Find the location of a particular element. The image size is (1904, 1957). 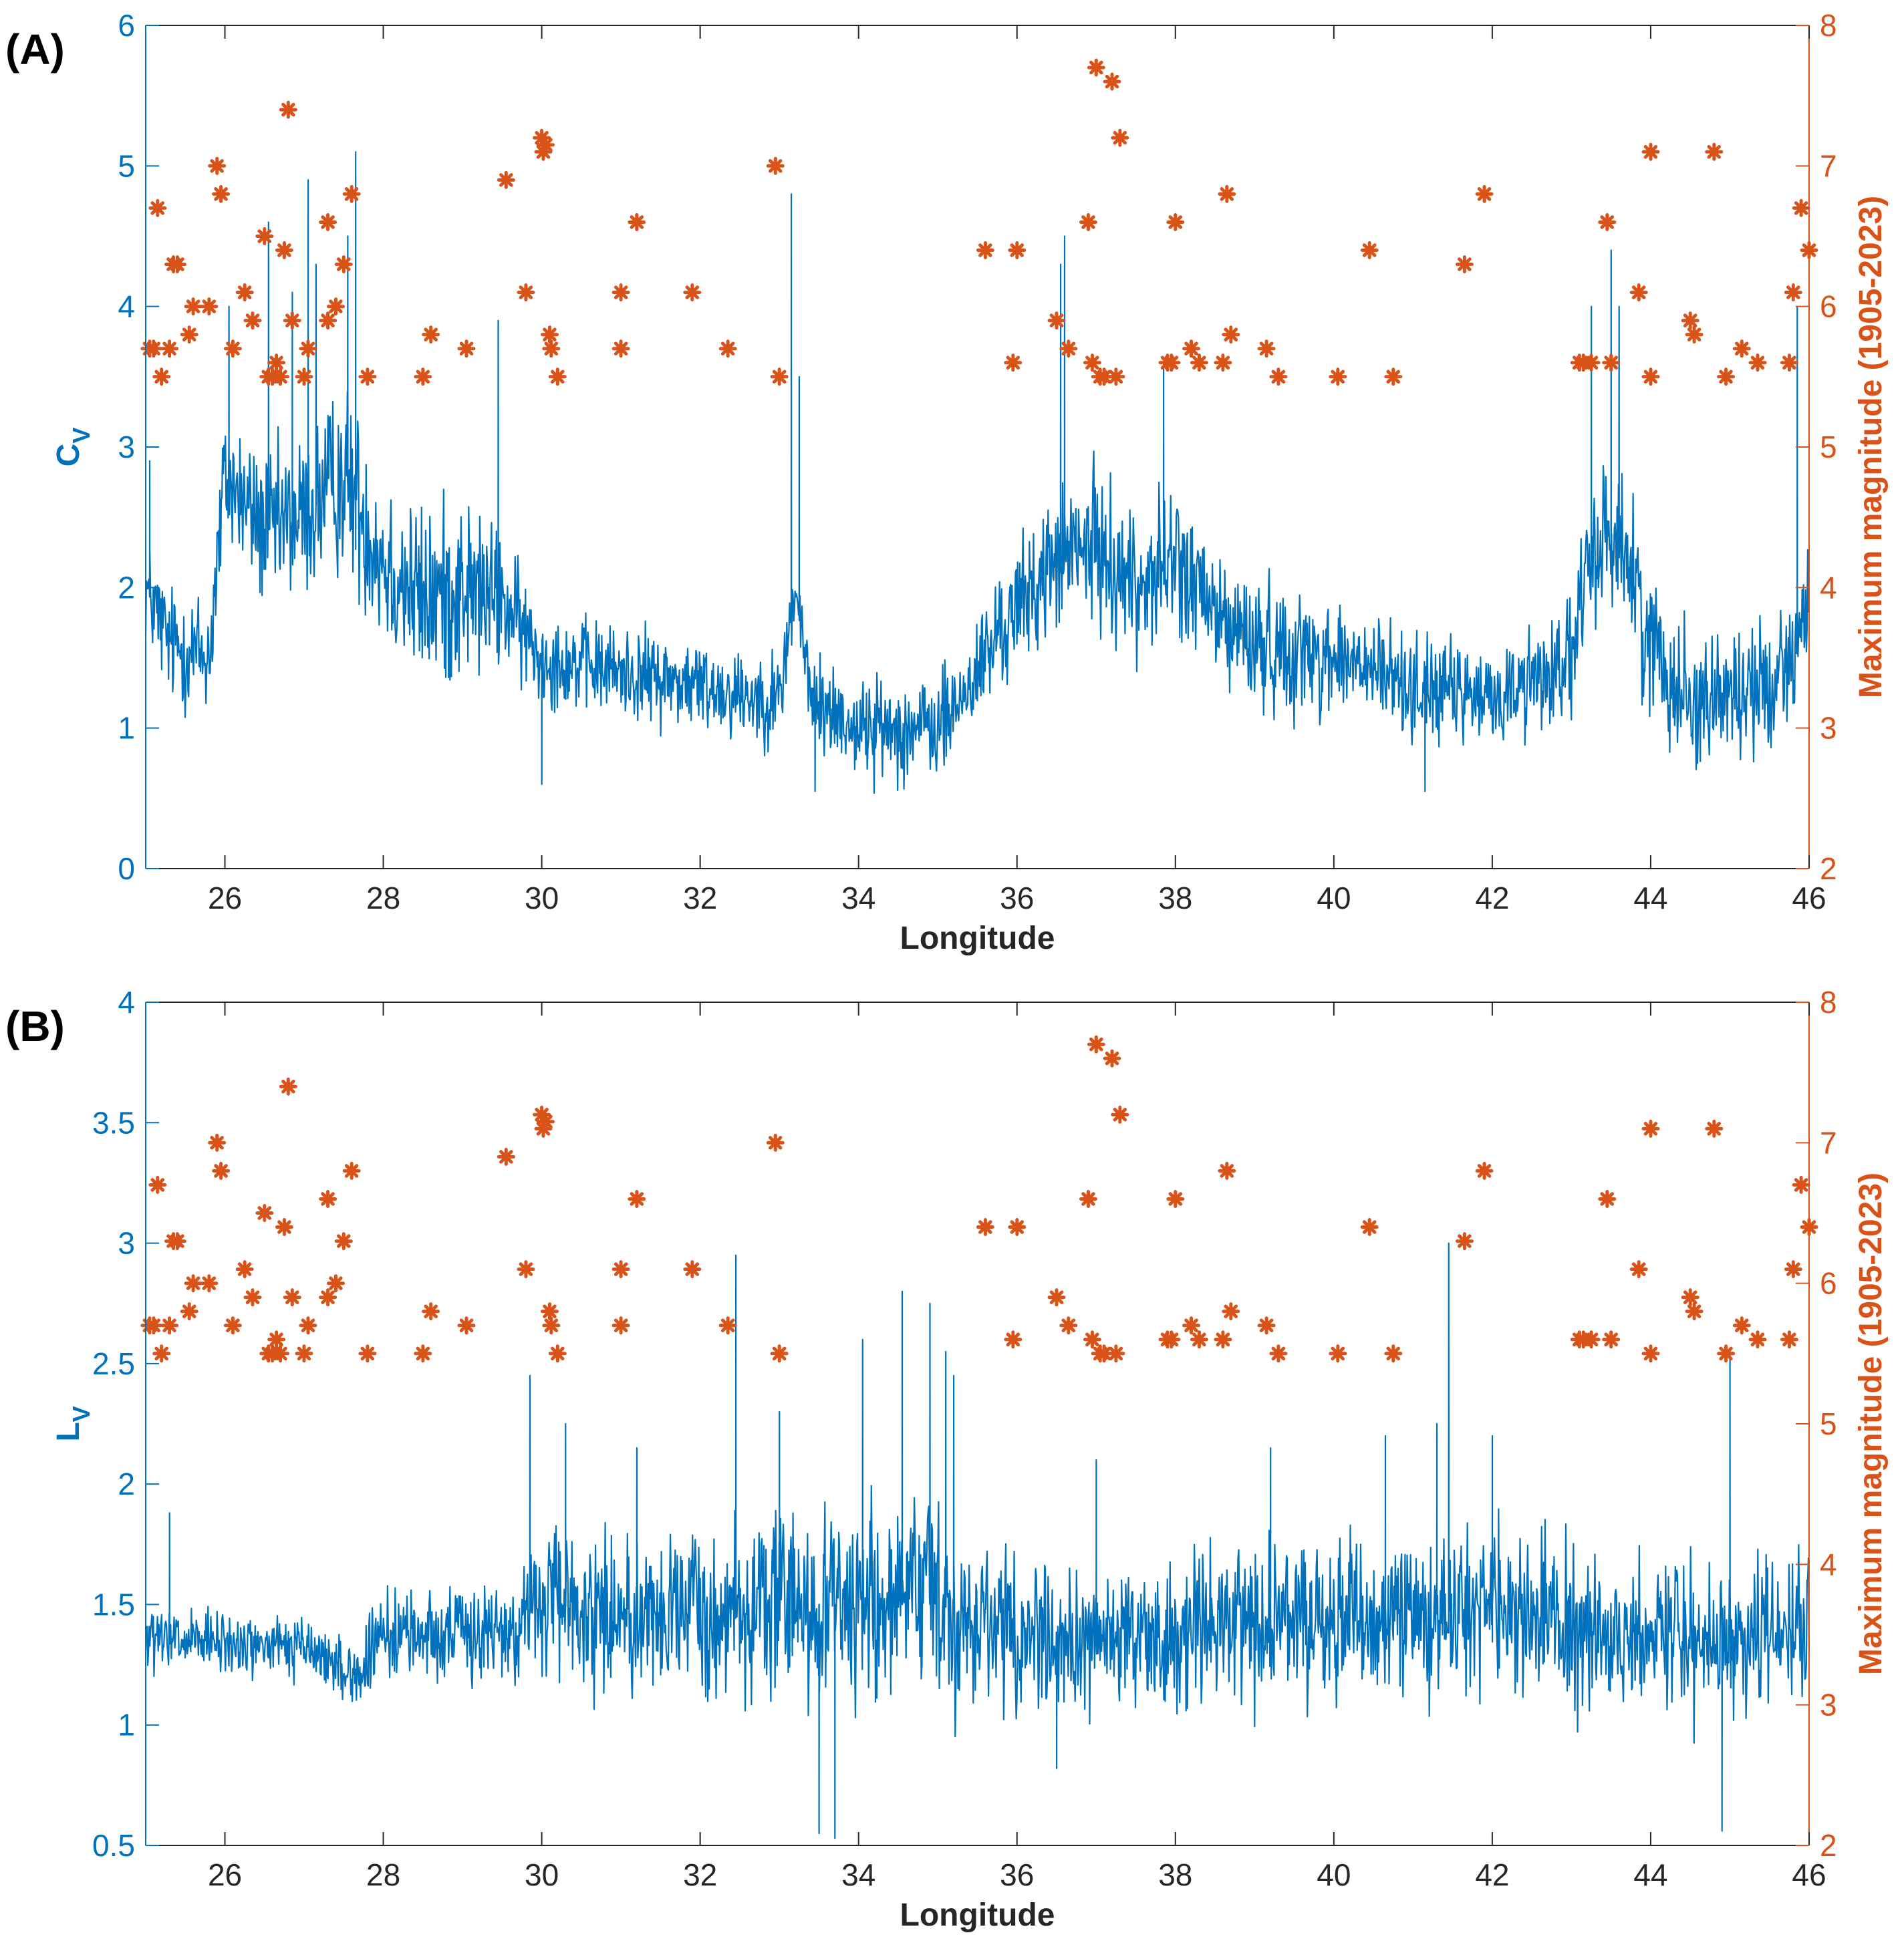

x-tick-label: 30 is located at coordinates (542, 898).